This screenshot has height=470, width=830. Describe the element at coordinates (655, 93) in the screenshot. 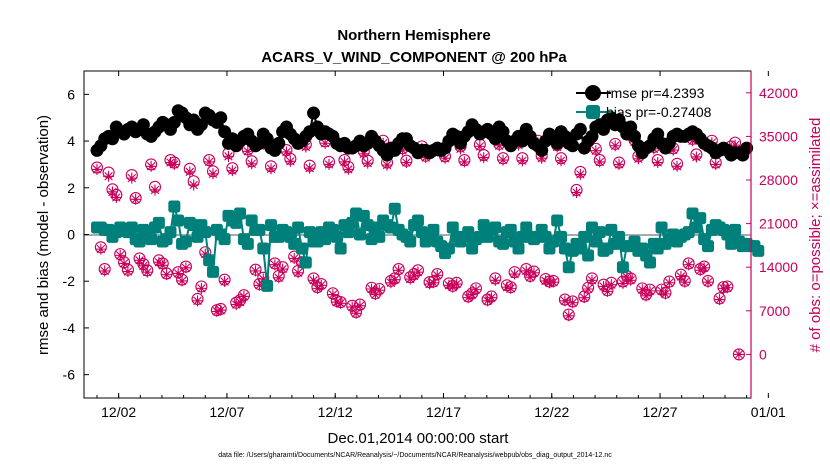

I see `legend-rmse: rmse pr=4.2393` at that location.